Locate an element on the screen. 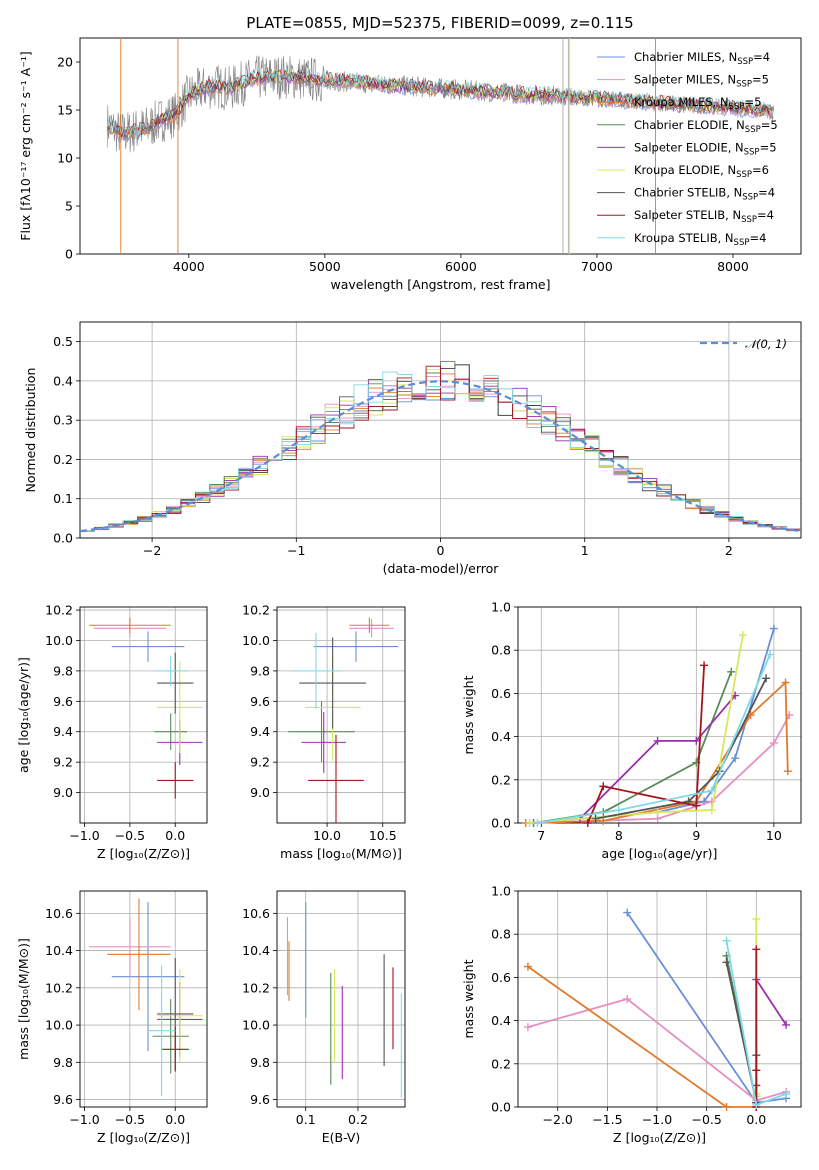 The image size is (819, 1170). xtick-label-residuals-1: −1 is located at coordinates (296, 550).